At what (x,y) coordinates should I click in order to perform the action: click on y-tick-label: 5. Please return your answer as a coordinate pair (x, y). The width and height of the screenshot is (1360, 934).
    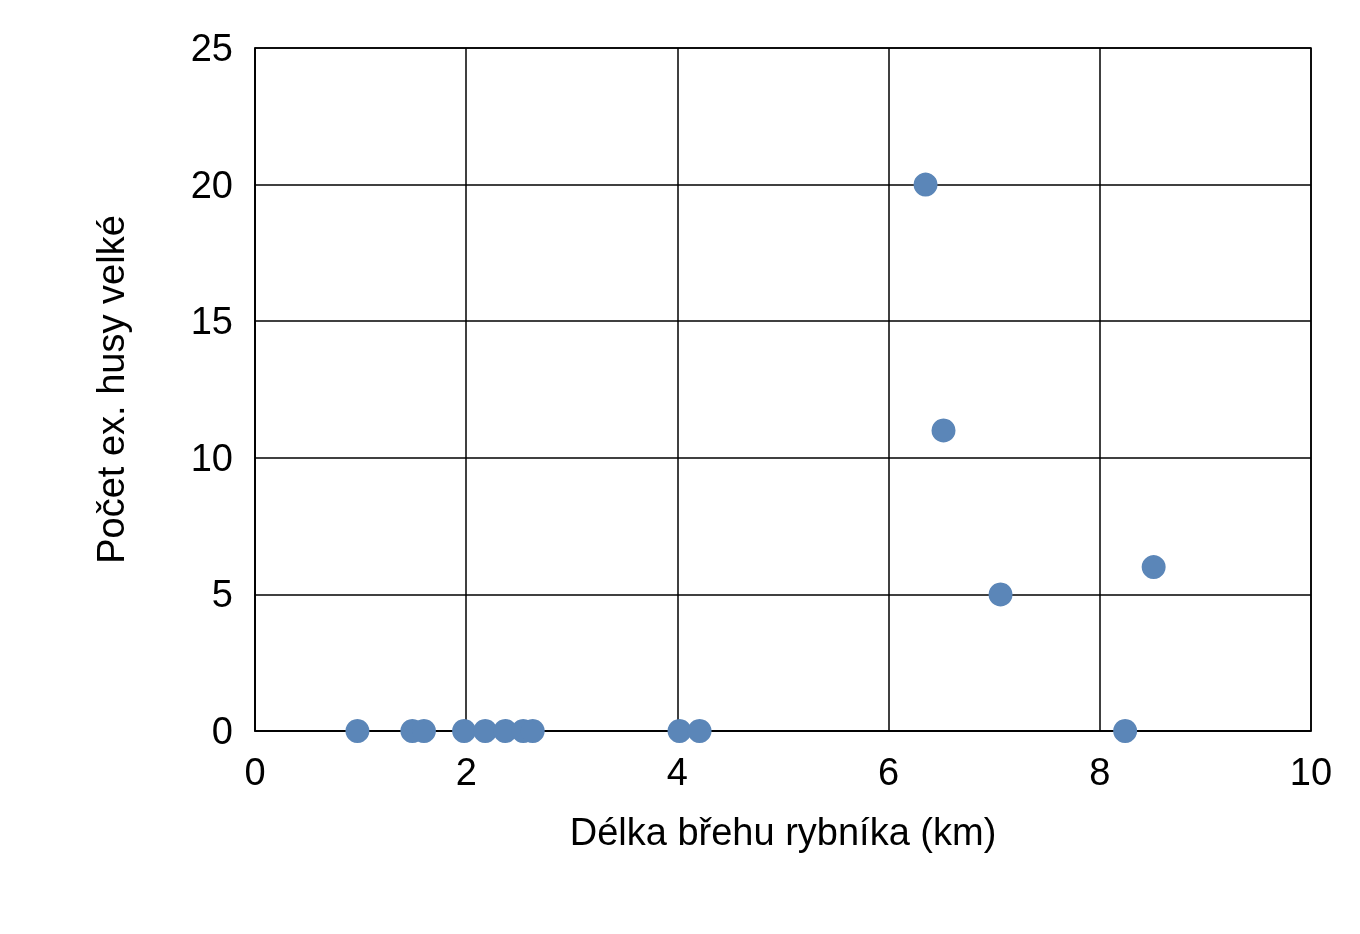
    Looking at the image, I should click on (222, 594).